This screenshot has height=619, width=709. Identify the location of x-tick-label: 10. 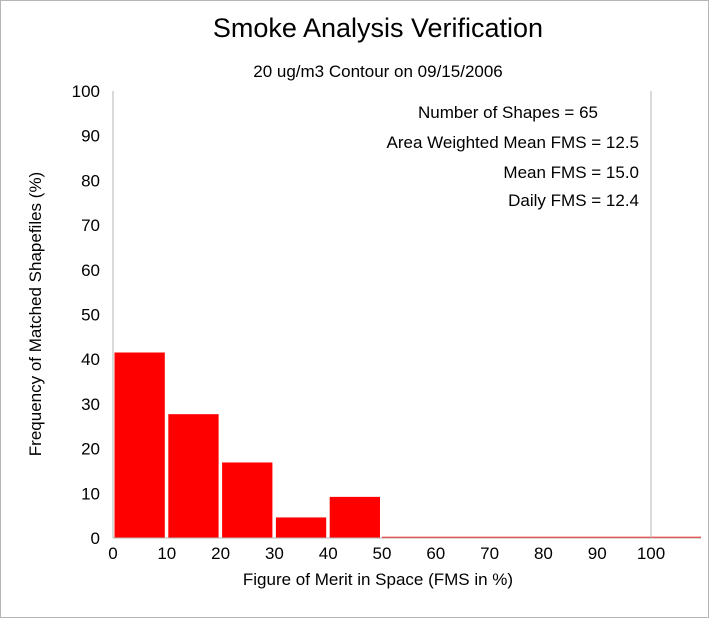
(166, 553).